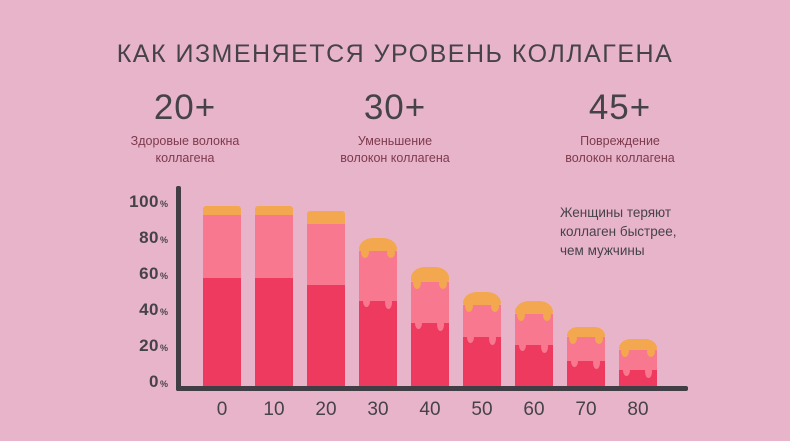 This screenshot has width=790, height=441. I want to click on x-axis-label-60: 60, so click(534, 409).